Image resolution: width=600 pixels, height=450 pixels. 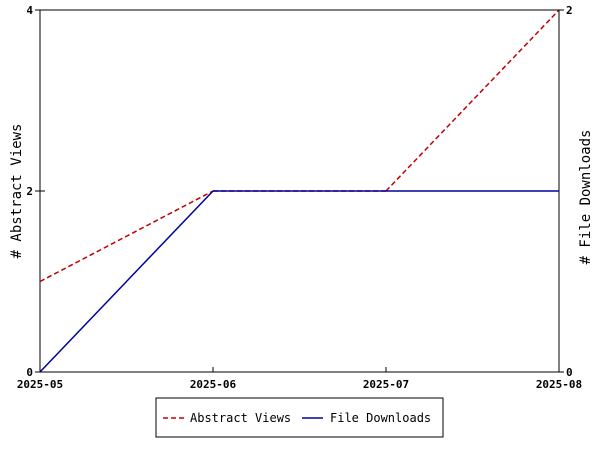 What do you see at coordinates (586, 197) in the screenshot?
I see `y-axis-right-title: # File Downloads` at bounding box center [586, 197].